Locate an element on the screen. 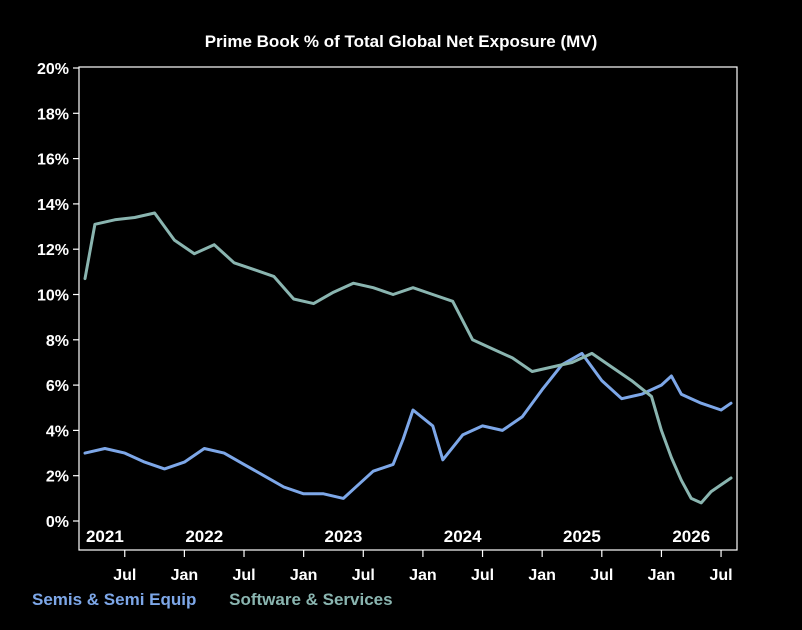  x-year-label: 2024 is located at coordinates (463, 536).